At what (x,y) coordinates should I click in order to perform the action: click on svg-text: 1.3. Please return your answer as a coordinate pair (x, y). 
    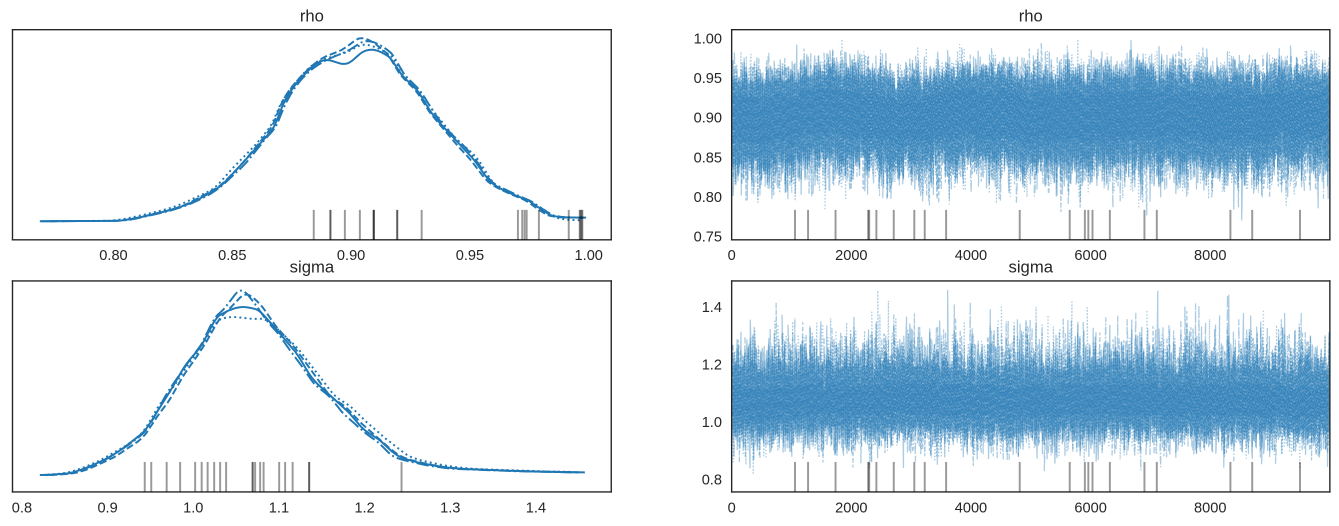
    Looking at the image, I should click on (450, 508).